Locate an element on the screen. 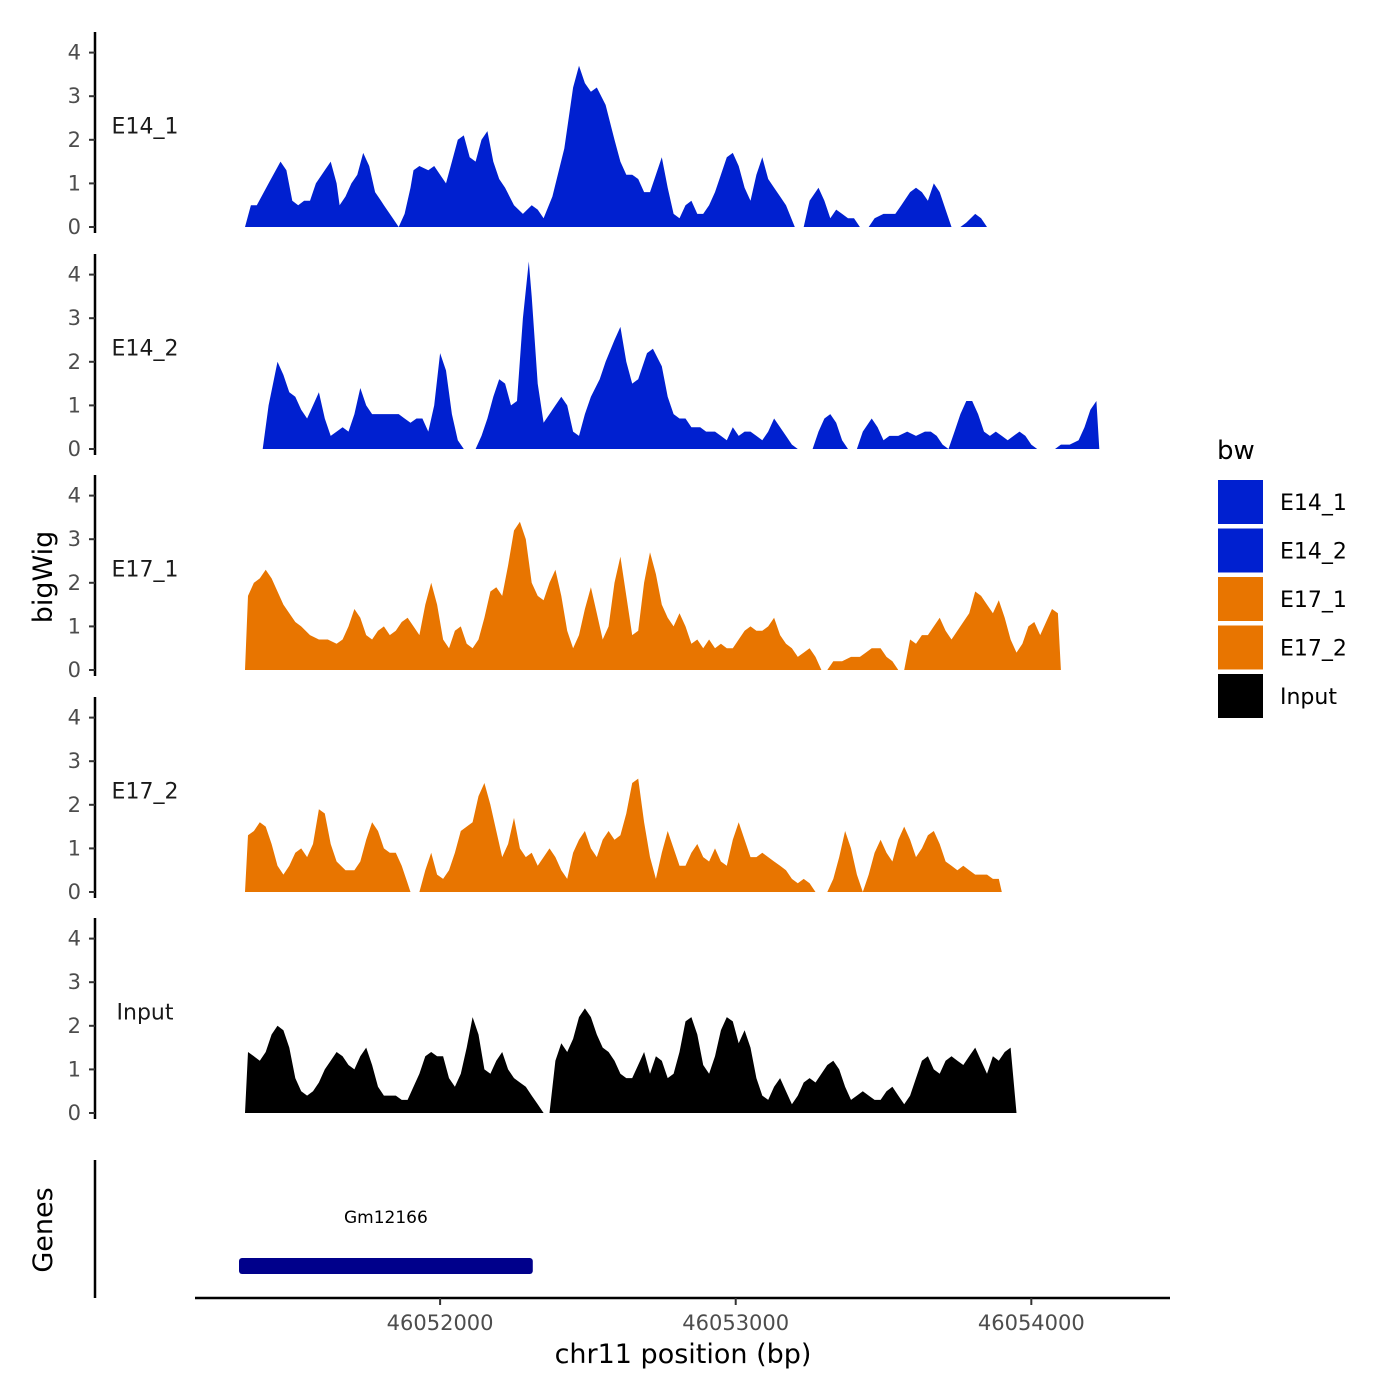  legend-label: E14_1 is located at coordinates (1313, 503).